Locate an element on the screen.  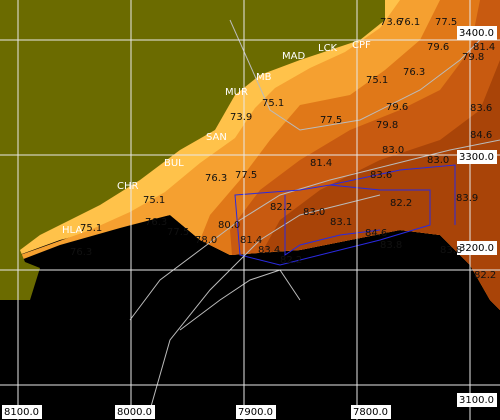
contour-label: 78.0 is located at coordinates (206, 240).